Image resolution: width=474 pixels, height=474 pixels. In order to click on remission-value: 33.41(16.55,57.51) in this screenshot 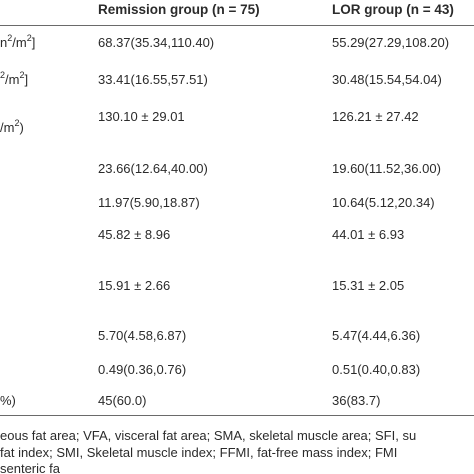, I will do `click(153, 79)`.